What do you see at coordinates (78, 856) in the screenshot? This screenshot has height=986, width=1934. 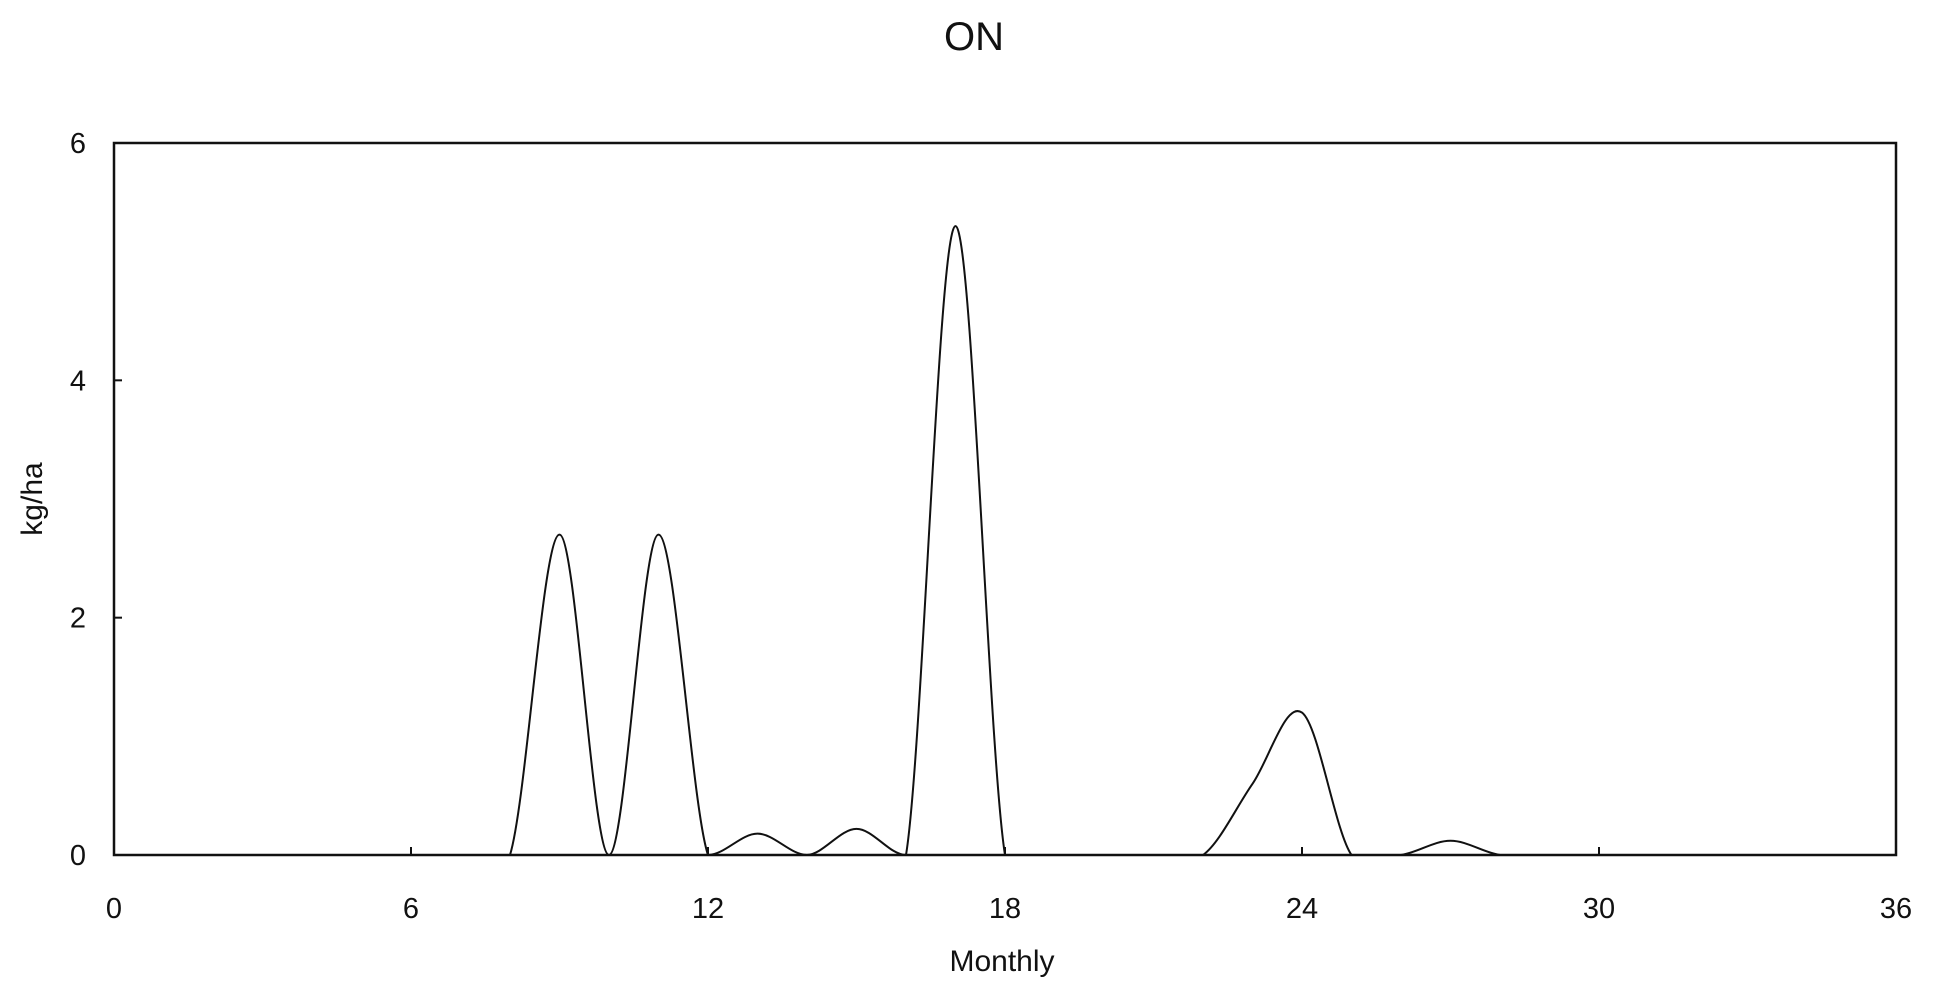 I see `y-tick-label: 0` at bounding box center [78, 856].